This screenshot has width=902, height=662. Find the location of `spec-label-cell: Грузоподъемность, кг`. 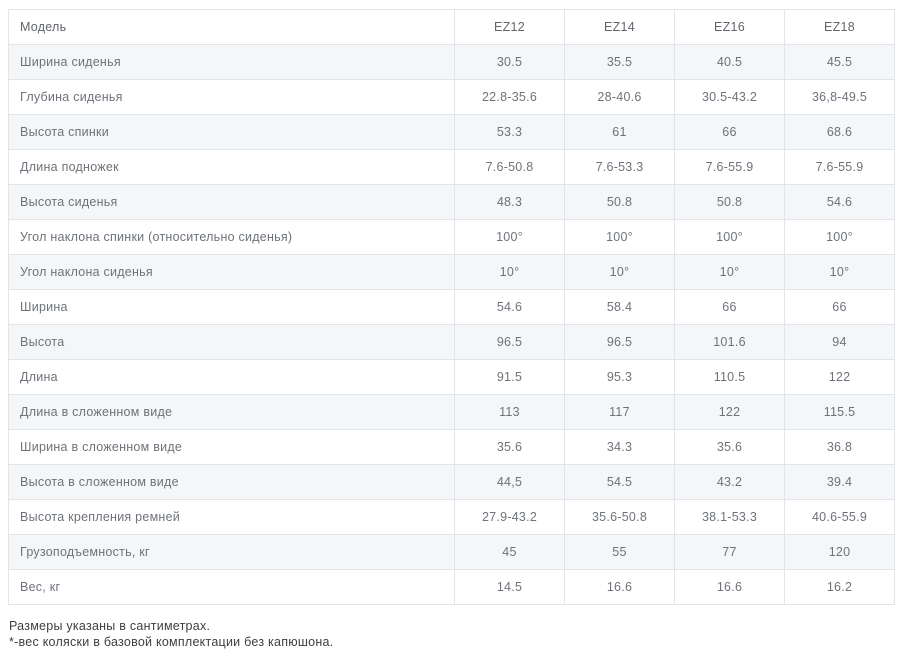

spec-label-cell: Грузоподъемность, кг is located at coordinates (231, 552).